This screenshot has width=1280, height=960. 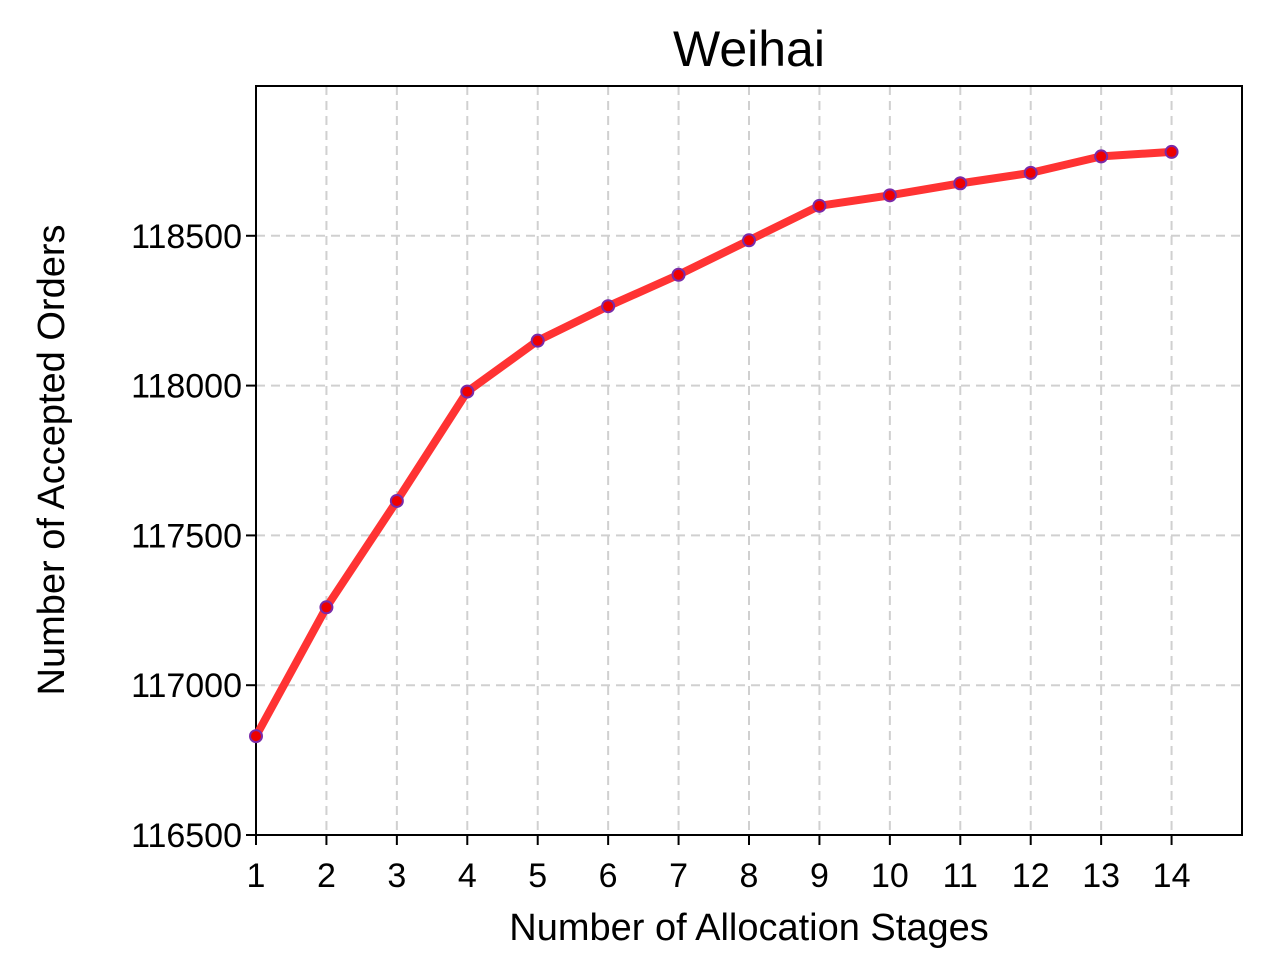 I want to click on x-tick-label: 1, so click(x=256, y=876).